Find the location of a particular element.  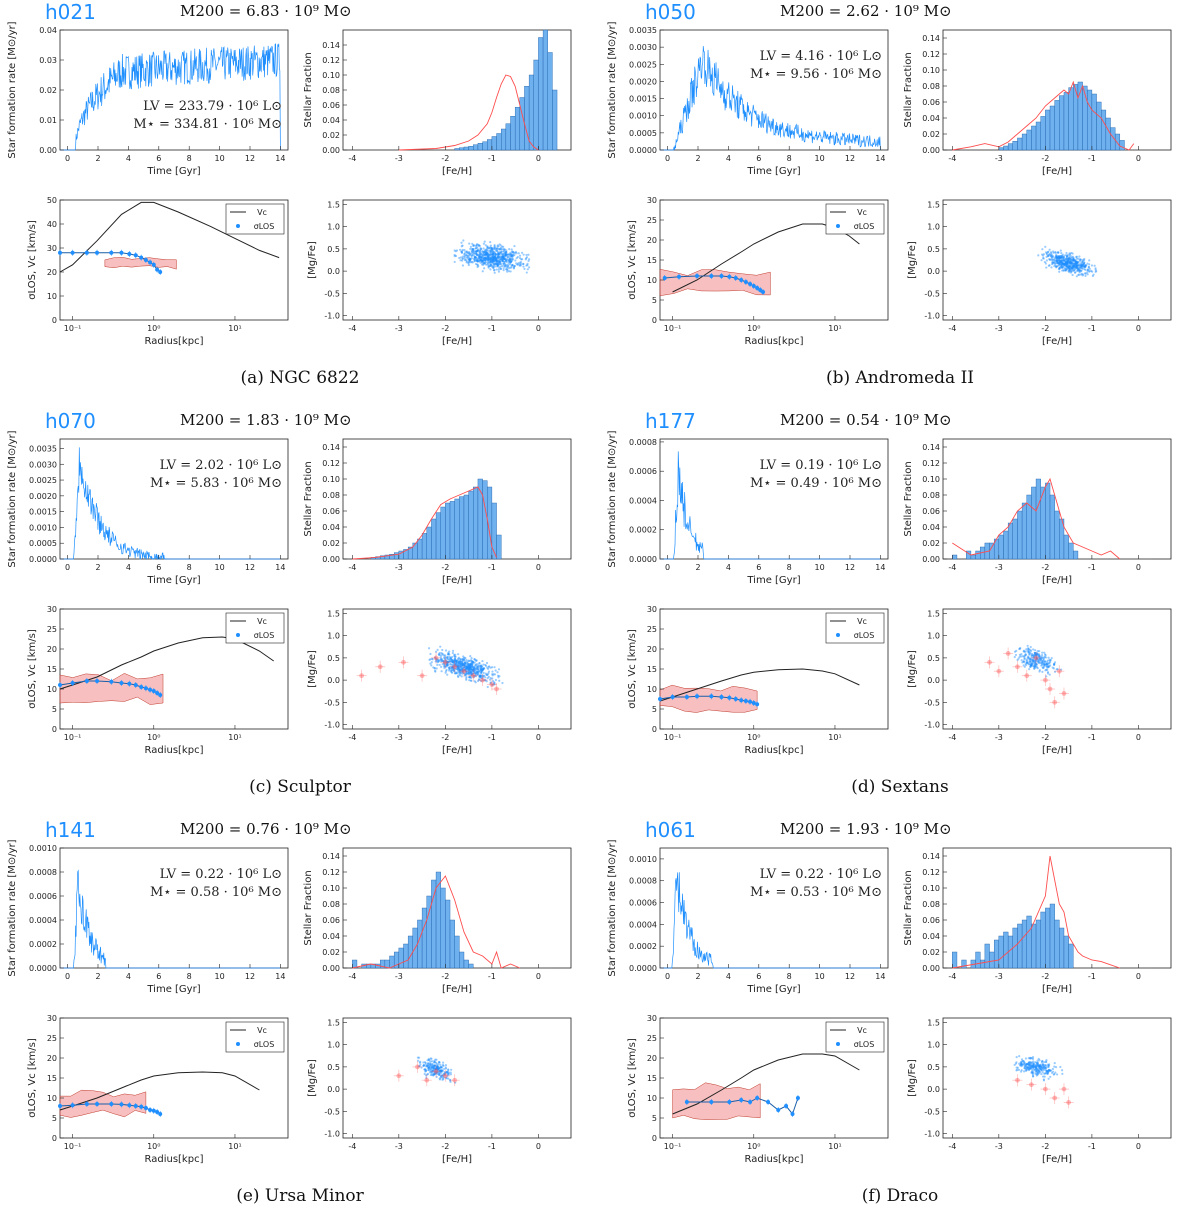

sigma-los-point is located at coordinates (757, 1098).